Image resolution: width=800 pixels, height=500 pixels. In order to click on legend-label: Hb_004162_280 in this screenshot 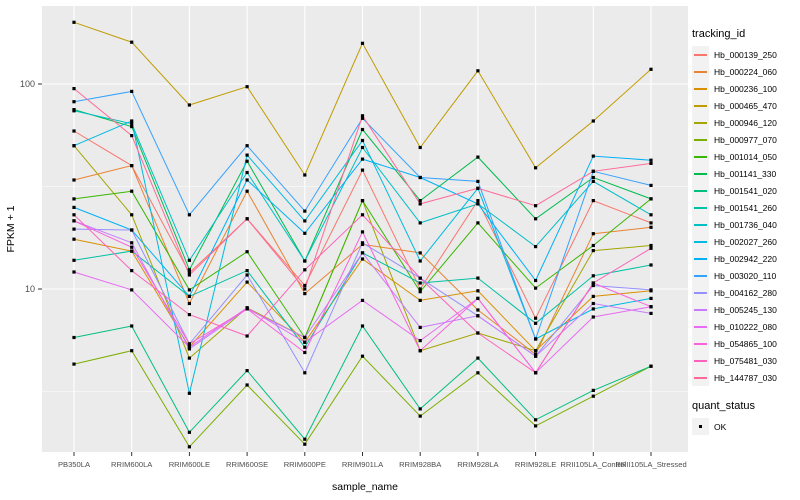, I will do `click(745, 292)`.